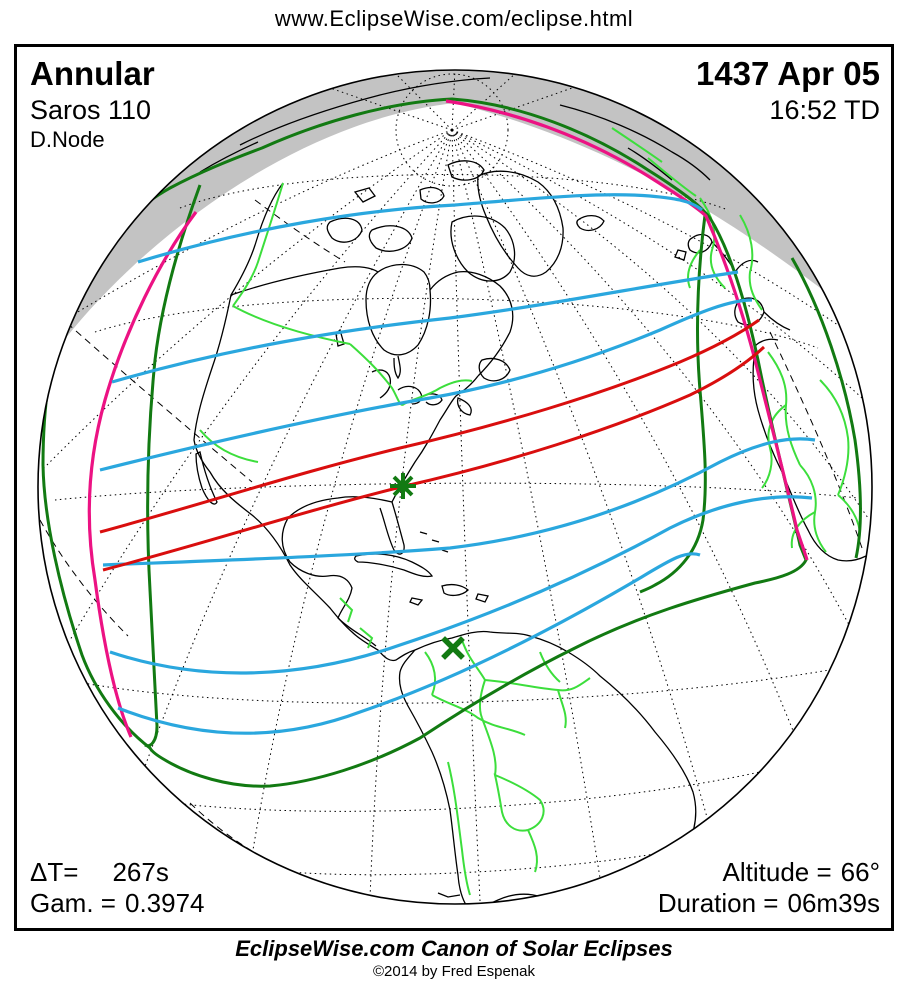 This screenshot has height=1004, width=908. What do you see at coordinates (117, 888) in the screenshot?
I see `eclipse-stats-left: ΔT= 267s Gam. = 0.3974` at bounding box center [117, 888].